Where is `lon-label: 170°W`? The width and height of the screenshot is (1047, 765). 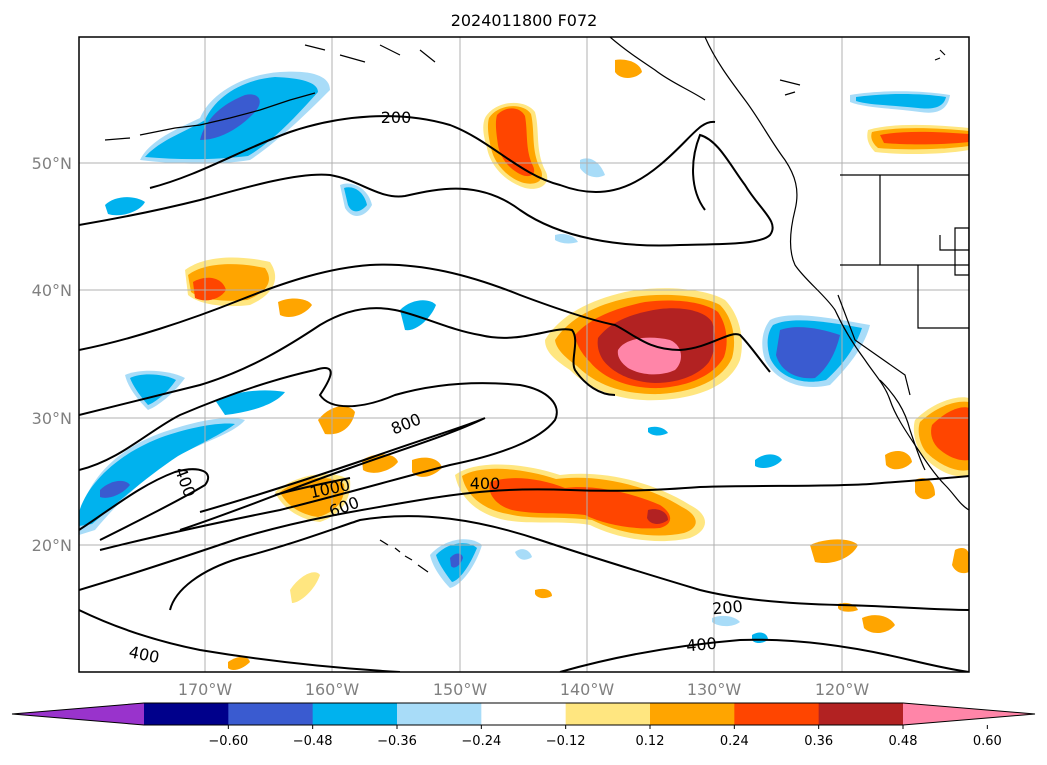 lon-label: 170°W is located at coordinates (205, 689).